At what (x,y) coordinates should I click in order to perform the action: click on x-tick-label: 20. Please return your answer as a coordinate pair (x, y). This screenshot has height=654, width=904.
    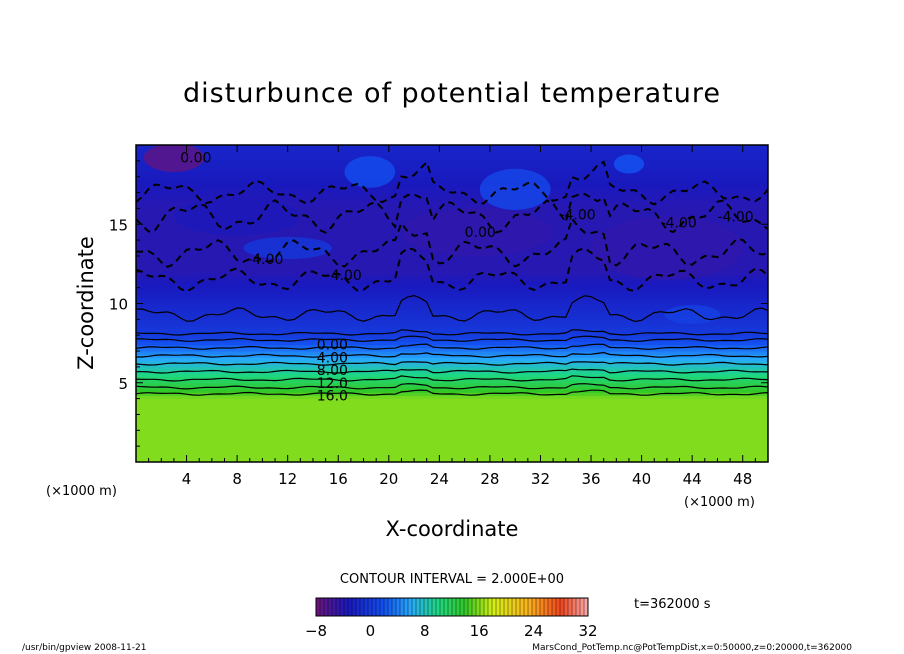
    Looking at the image, I should click on (388, 479).